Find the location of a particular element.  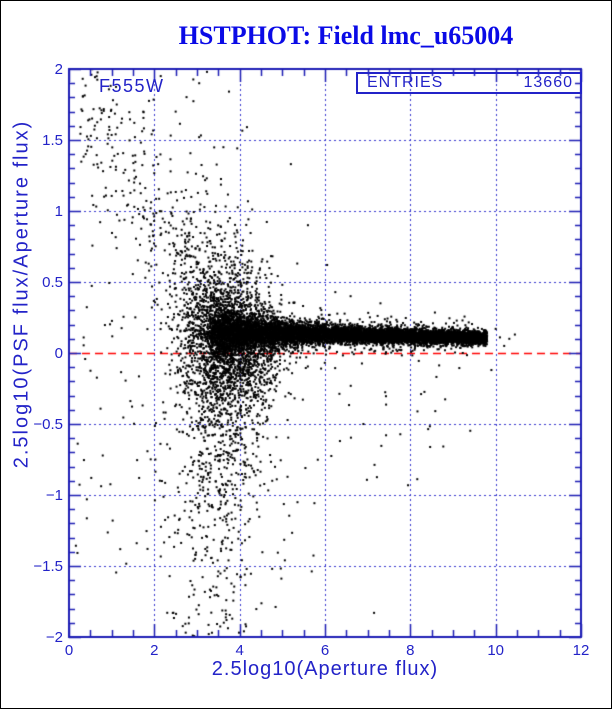

x-tick-label: 10 is located at coordinates (495, 650).